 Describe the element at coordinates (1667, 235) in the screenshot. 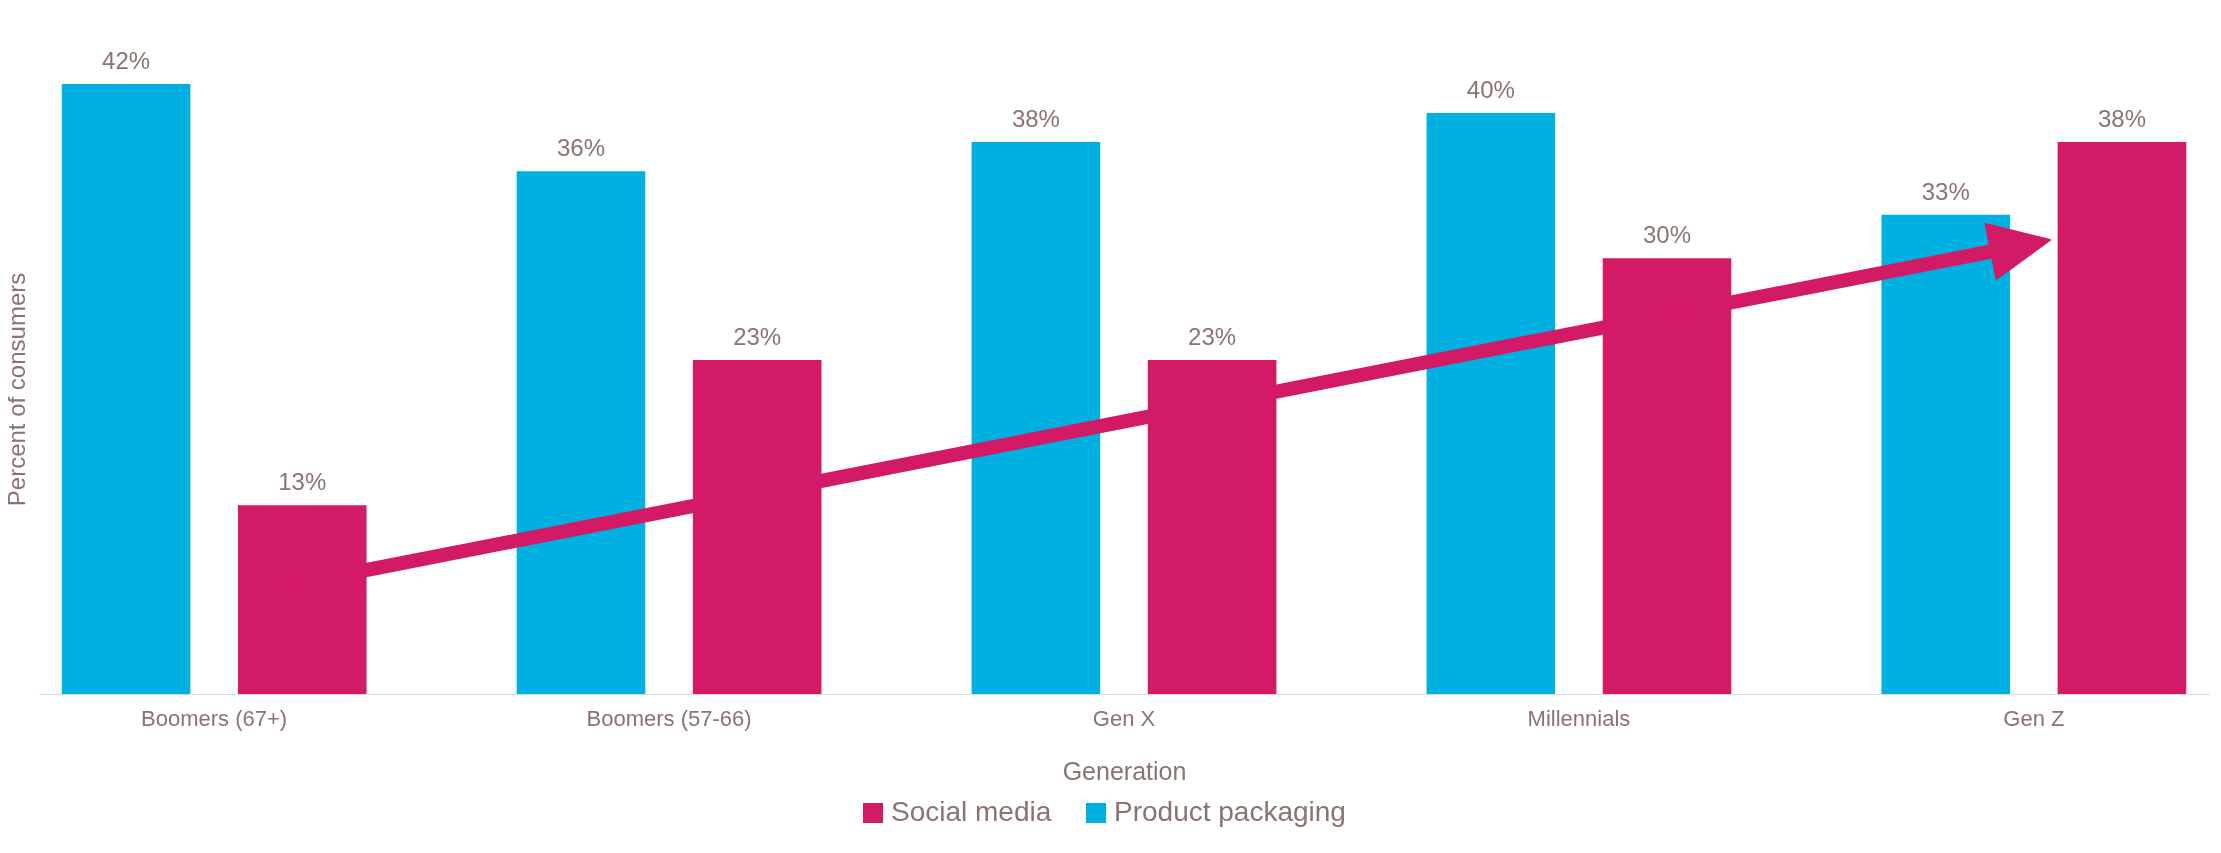

I see `data-label: 30%` at that location.